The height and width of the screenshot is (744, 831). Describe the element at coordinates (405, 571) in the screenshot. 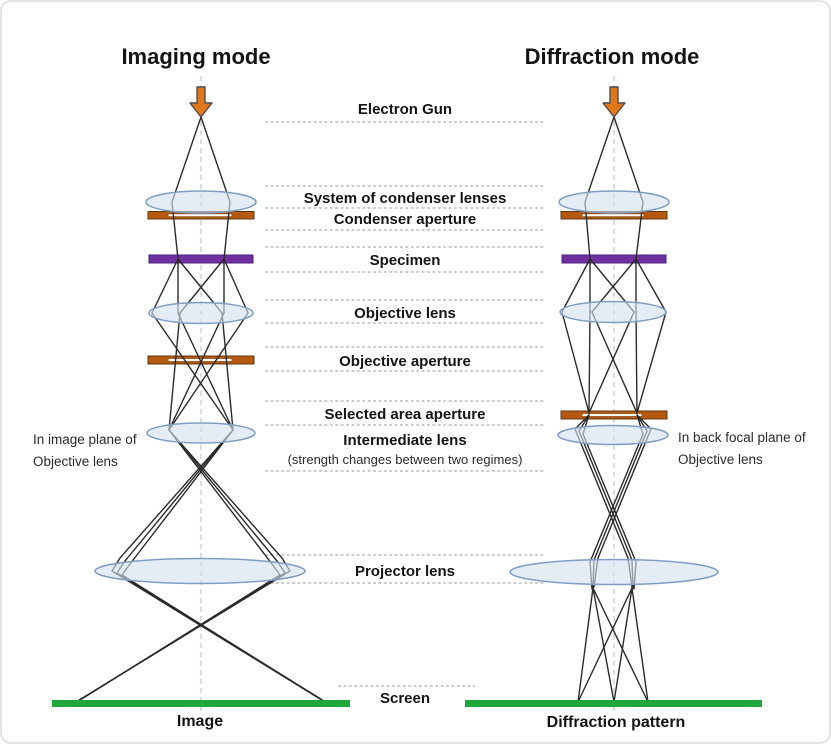

I see `projector-lens-label: Projector lens` at that location.